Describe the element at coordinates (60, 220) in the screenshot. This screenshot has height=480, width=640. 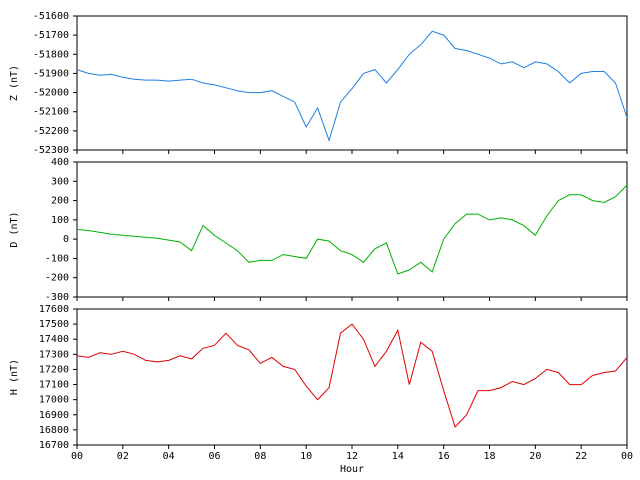
I see `y-tick-label: 100` at that location.